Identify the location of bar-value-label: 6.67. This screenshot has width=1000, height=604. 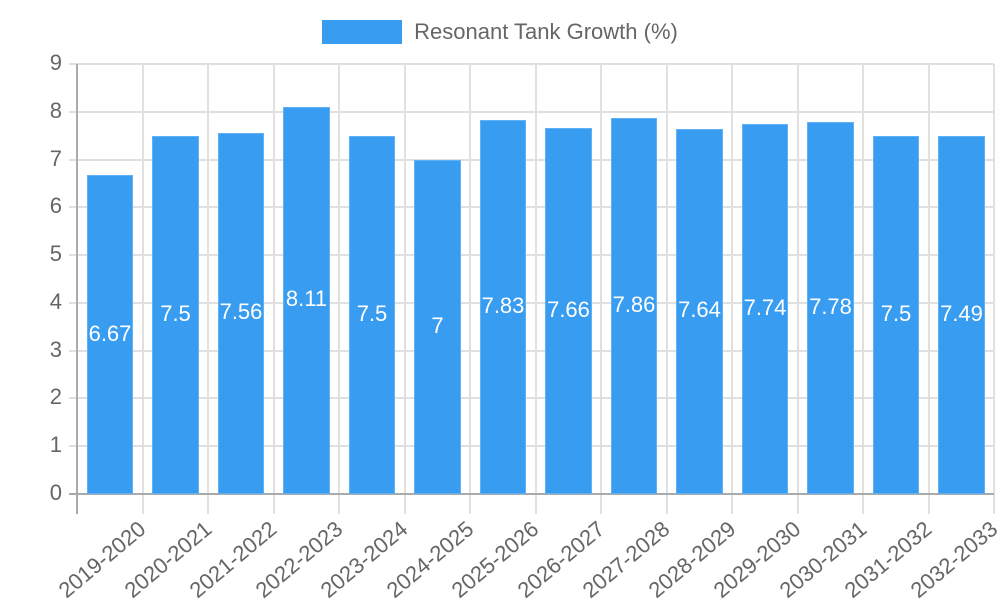
(110, 333).